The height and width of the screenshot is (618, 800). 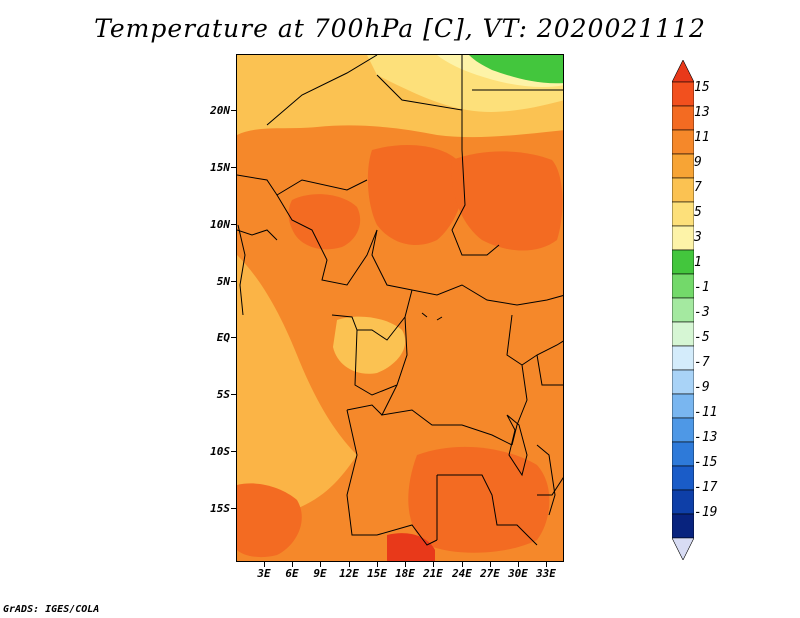 What do you see at coordinates (706, 462) in the screenshot?
I see `colorbar-label: -15` at bounding box center [706, 462].